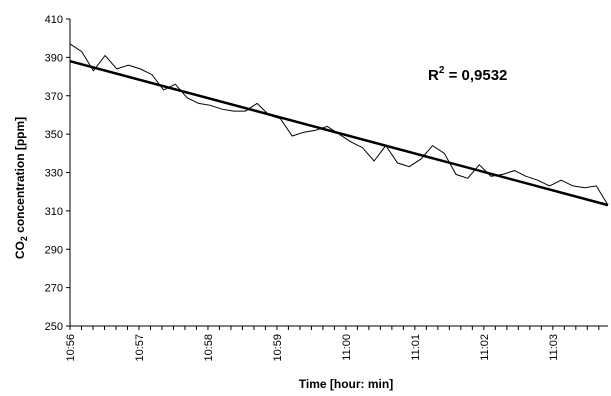  Describe the element at coordinates (54, 289) in the screenshot. I see `y-tick-label: 270` at that location.